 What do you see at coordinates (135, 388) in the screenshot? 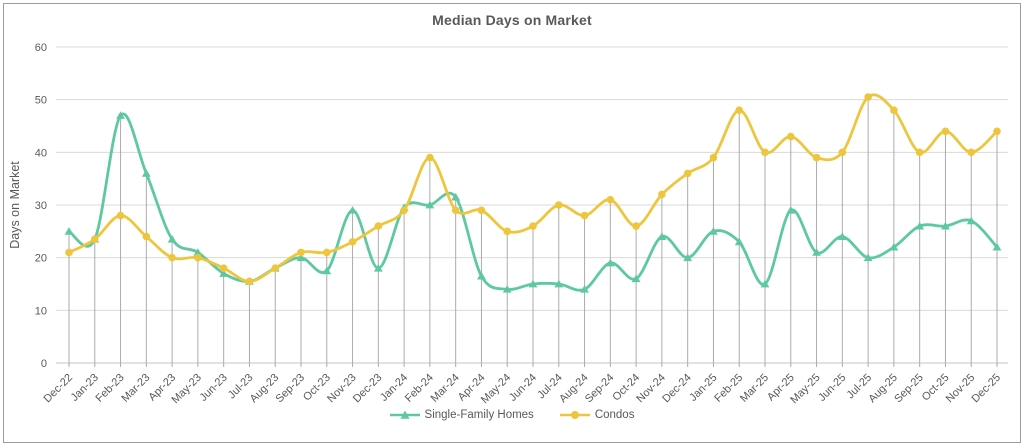
I see `x-tick-label: Mar-23` at bounding box center [135, 388].